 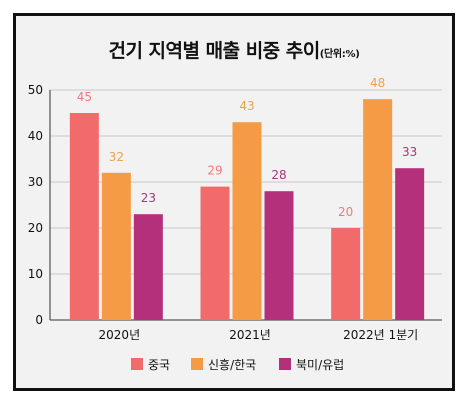 I want to click on x-tick-label: 2020년, so click(x=120, y=335).